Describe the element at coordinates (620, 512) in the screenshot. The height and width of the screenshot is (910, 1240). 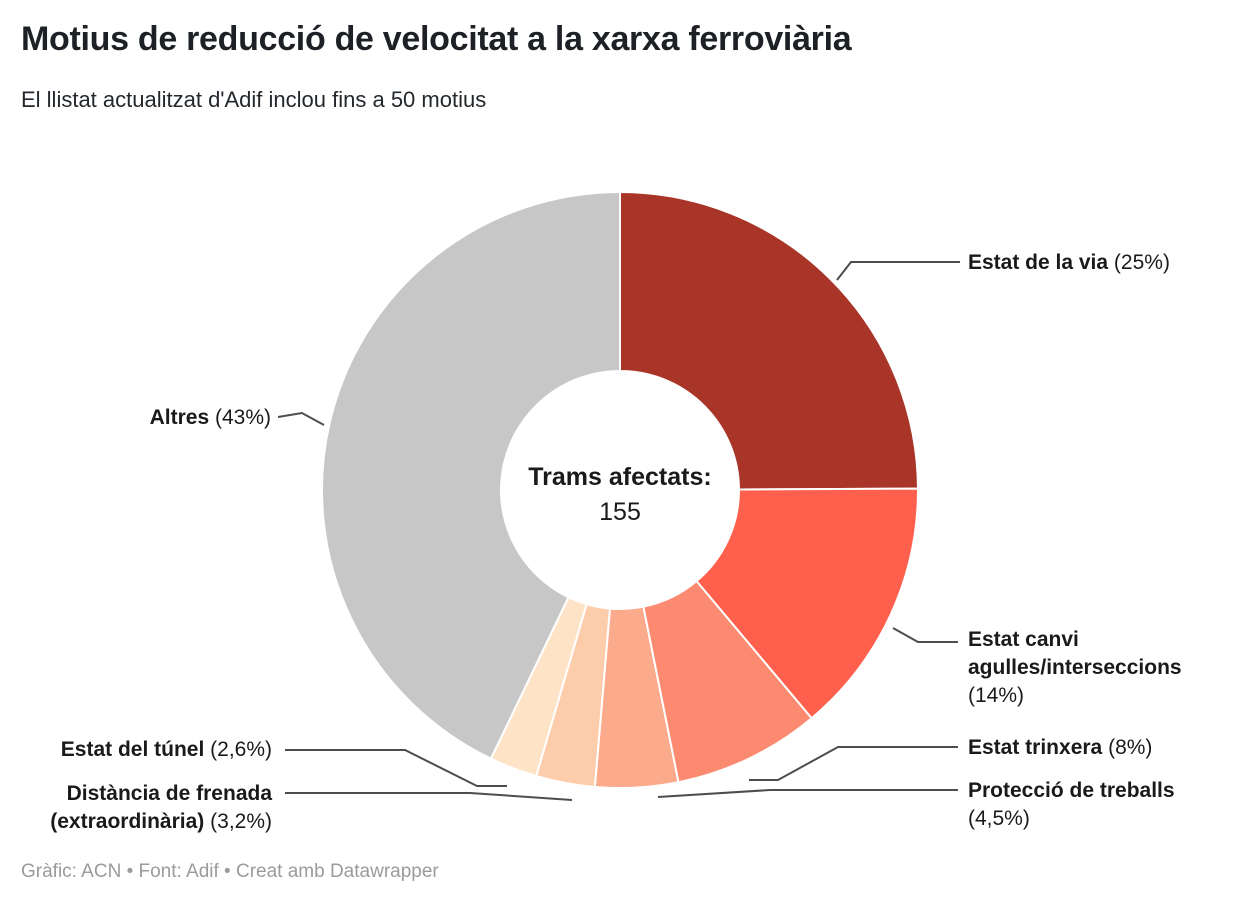
I see `center-label-value: 155` at that location.